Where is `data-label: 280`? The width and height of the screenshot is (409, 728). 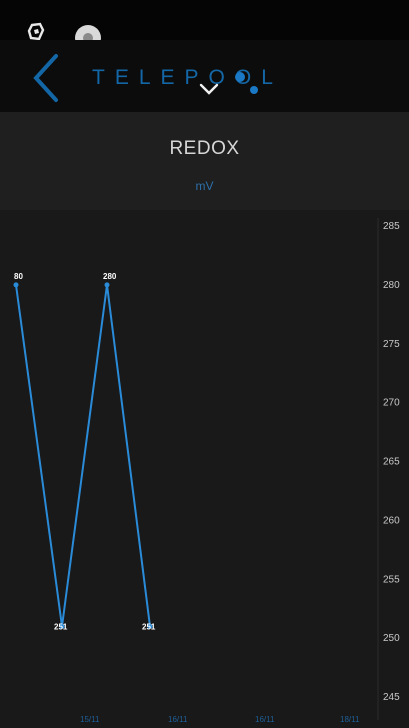
data-label: 280 is located at coordinates (110, 276).